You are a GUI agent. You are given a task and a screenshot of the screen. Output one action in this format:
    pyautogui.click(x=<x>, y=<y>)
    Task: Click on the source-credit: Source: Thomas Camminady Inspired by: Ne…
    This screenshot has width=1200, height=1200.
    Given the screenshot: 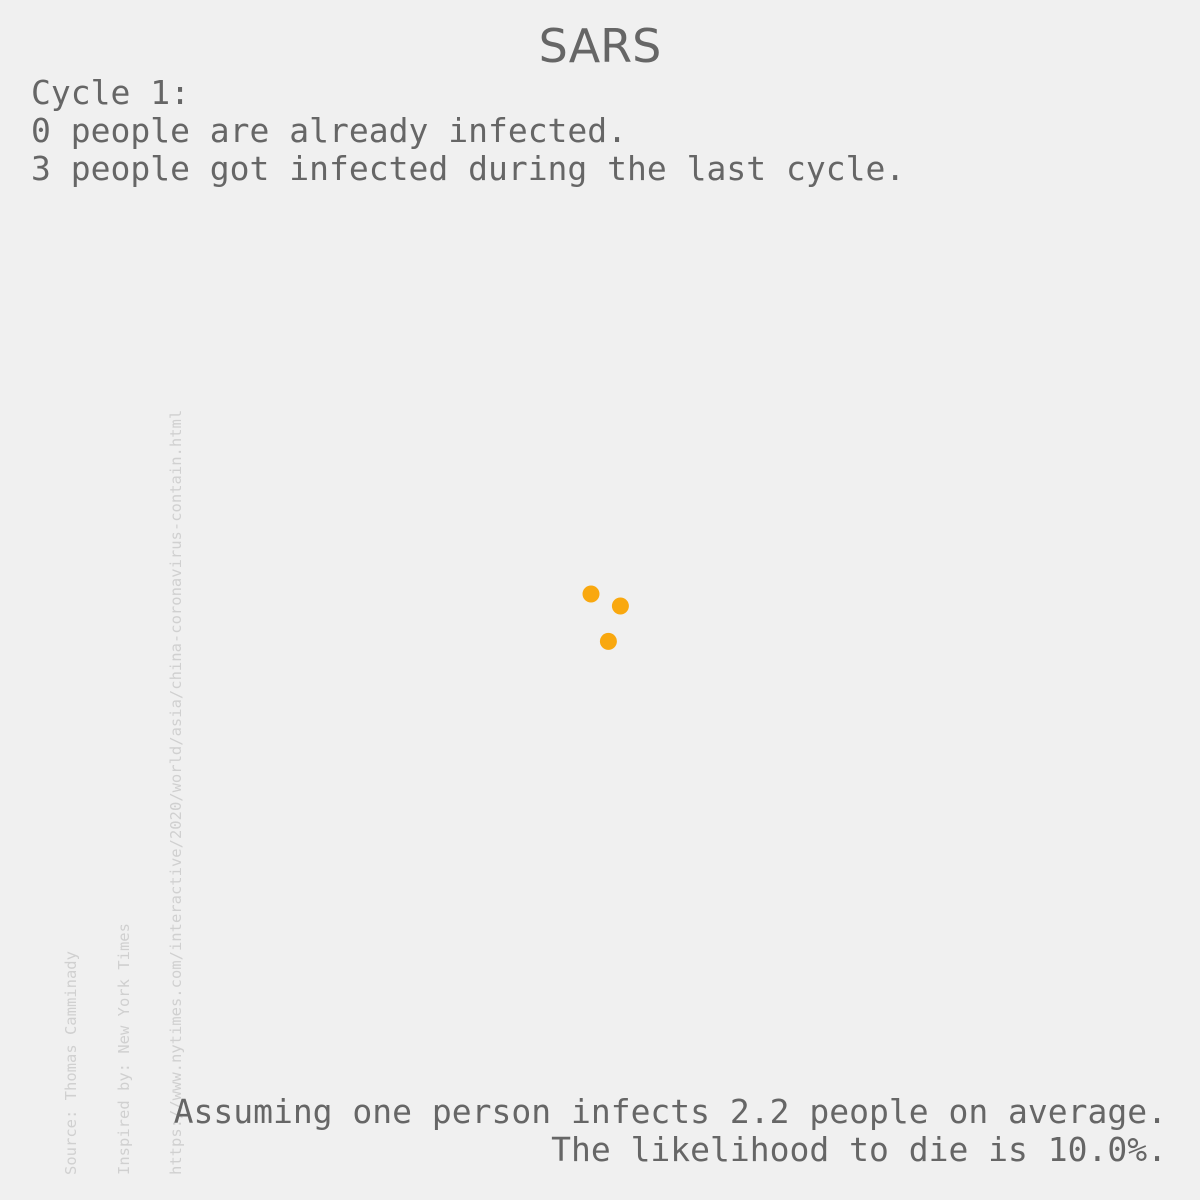 What is the action you would take?
    pyautogui.click(x=124, y=792)
    